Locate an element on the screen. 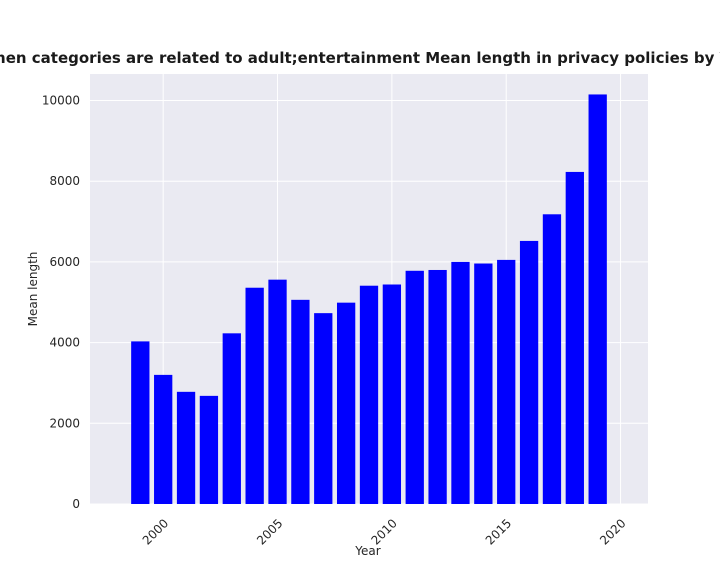  y-axis-label: Mean length is located at coordinates (33, 289).